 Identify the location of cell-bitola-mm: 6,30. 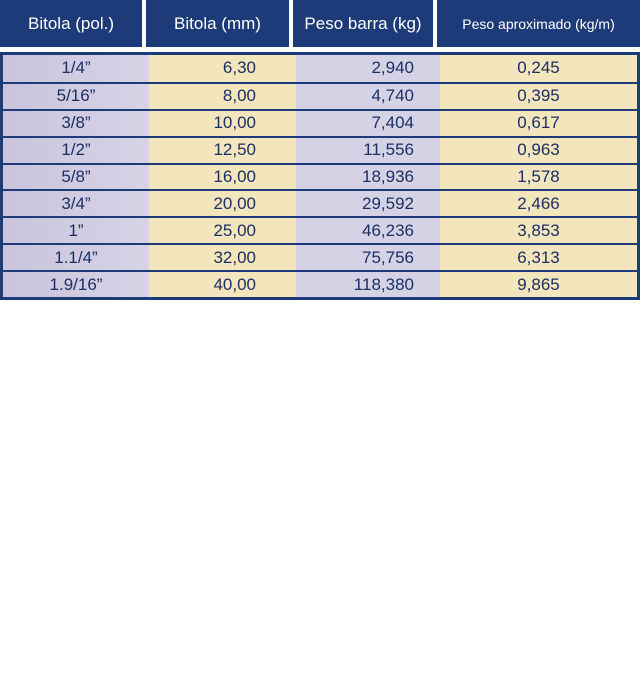
(222, 68).